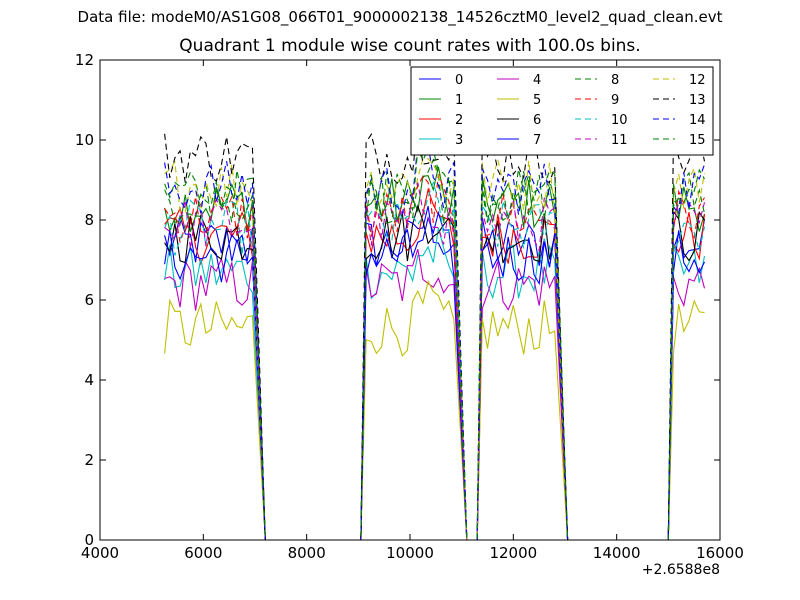 This screenshot has height=600, width=800. Describe the element at coordinates (720, 553) in the screenshot. I see `x-tick-label: 16000` at that location.